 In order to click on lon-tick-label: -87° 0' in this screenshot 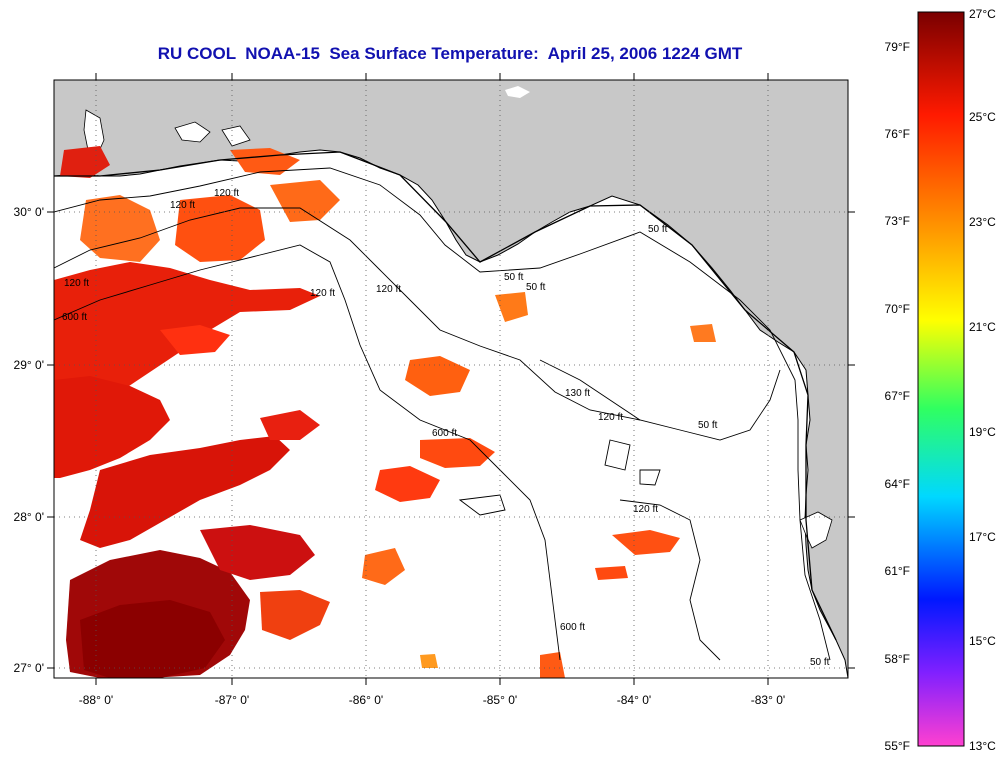, I will do `click(232, 700)`.